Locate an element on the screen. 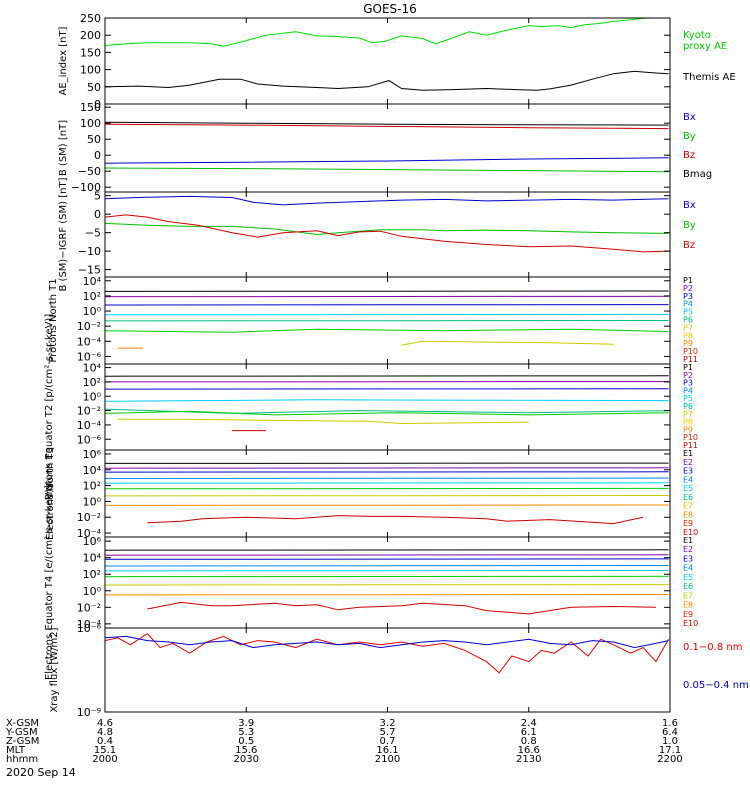 The image size is (750, 800). legend-entry: Bx is located at coordinates (689, 117).